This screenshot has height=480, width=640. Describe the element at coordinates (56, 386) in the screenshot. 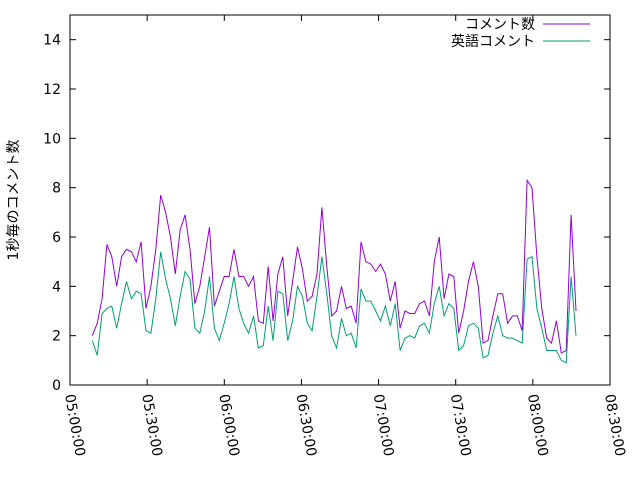

I see `y-tick-label: 0` at that location.